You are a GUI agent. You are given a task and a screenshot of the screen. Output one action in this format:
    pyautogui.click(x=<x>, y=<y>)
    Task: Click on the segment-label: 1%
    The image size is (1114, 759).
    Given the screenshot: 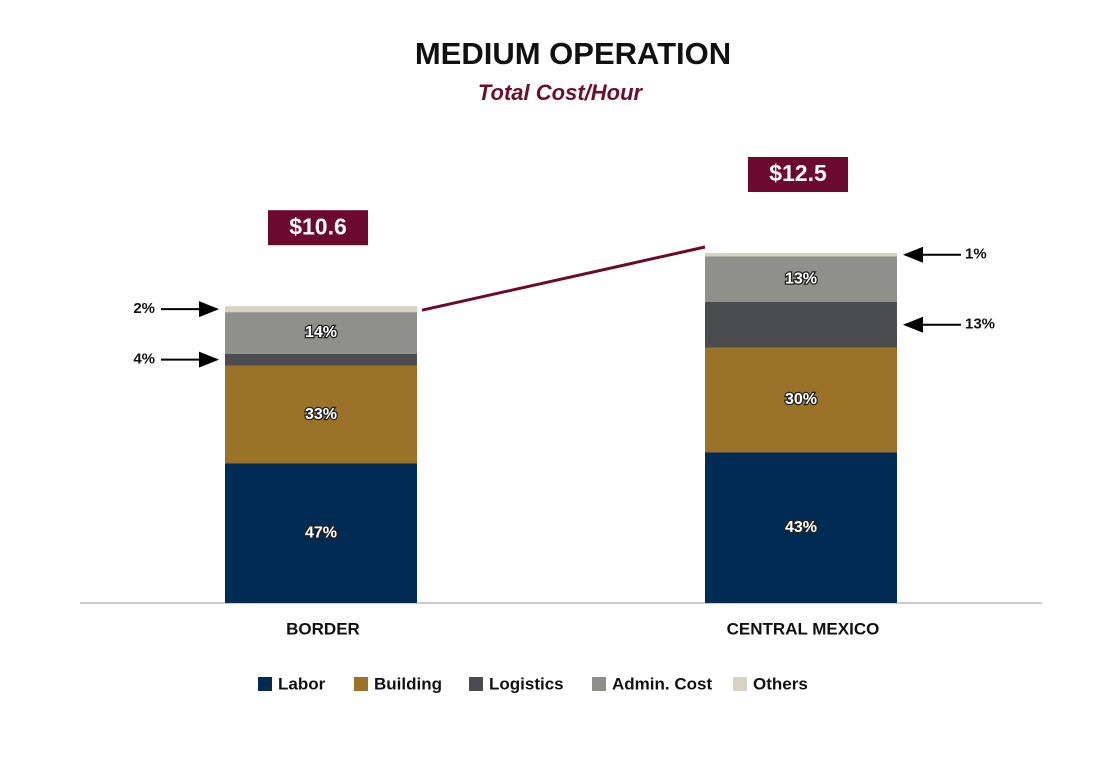 What is the action you would take?
    pyautogui.click(x=976, y=254)
    